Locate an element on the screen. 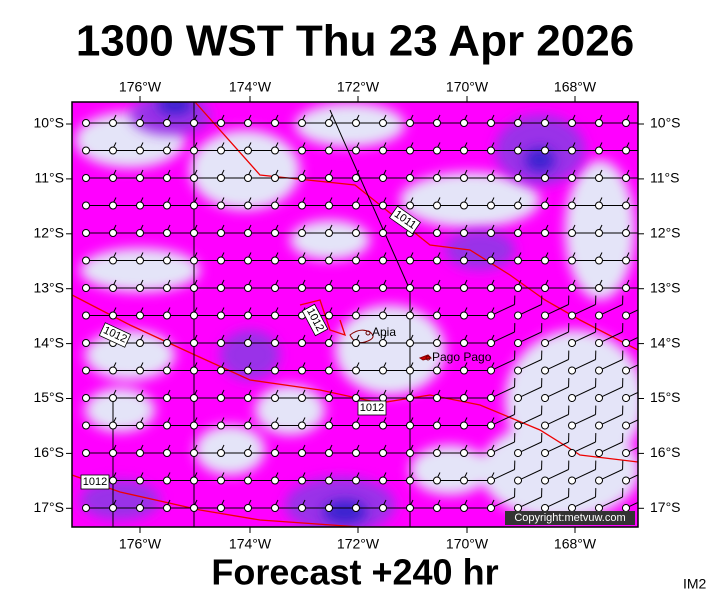  latitude-label: 17°S is located at coordinates (665, 507).